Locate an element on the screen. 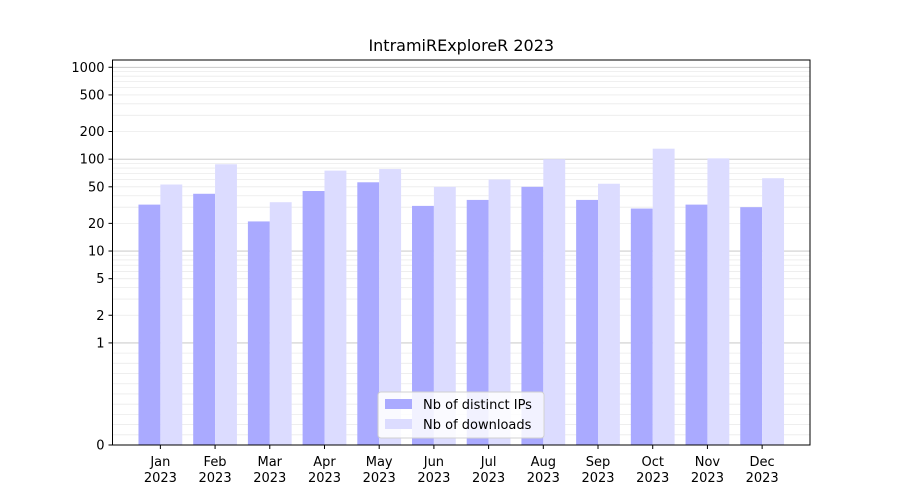 The height and width of the screenshot is (500, 900). y-tick-label: 1 is located at coordinates (100, 343).